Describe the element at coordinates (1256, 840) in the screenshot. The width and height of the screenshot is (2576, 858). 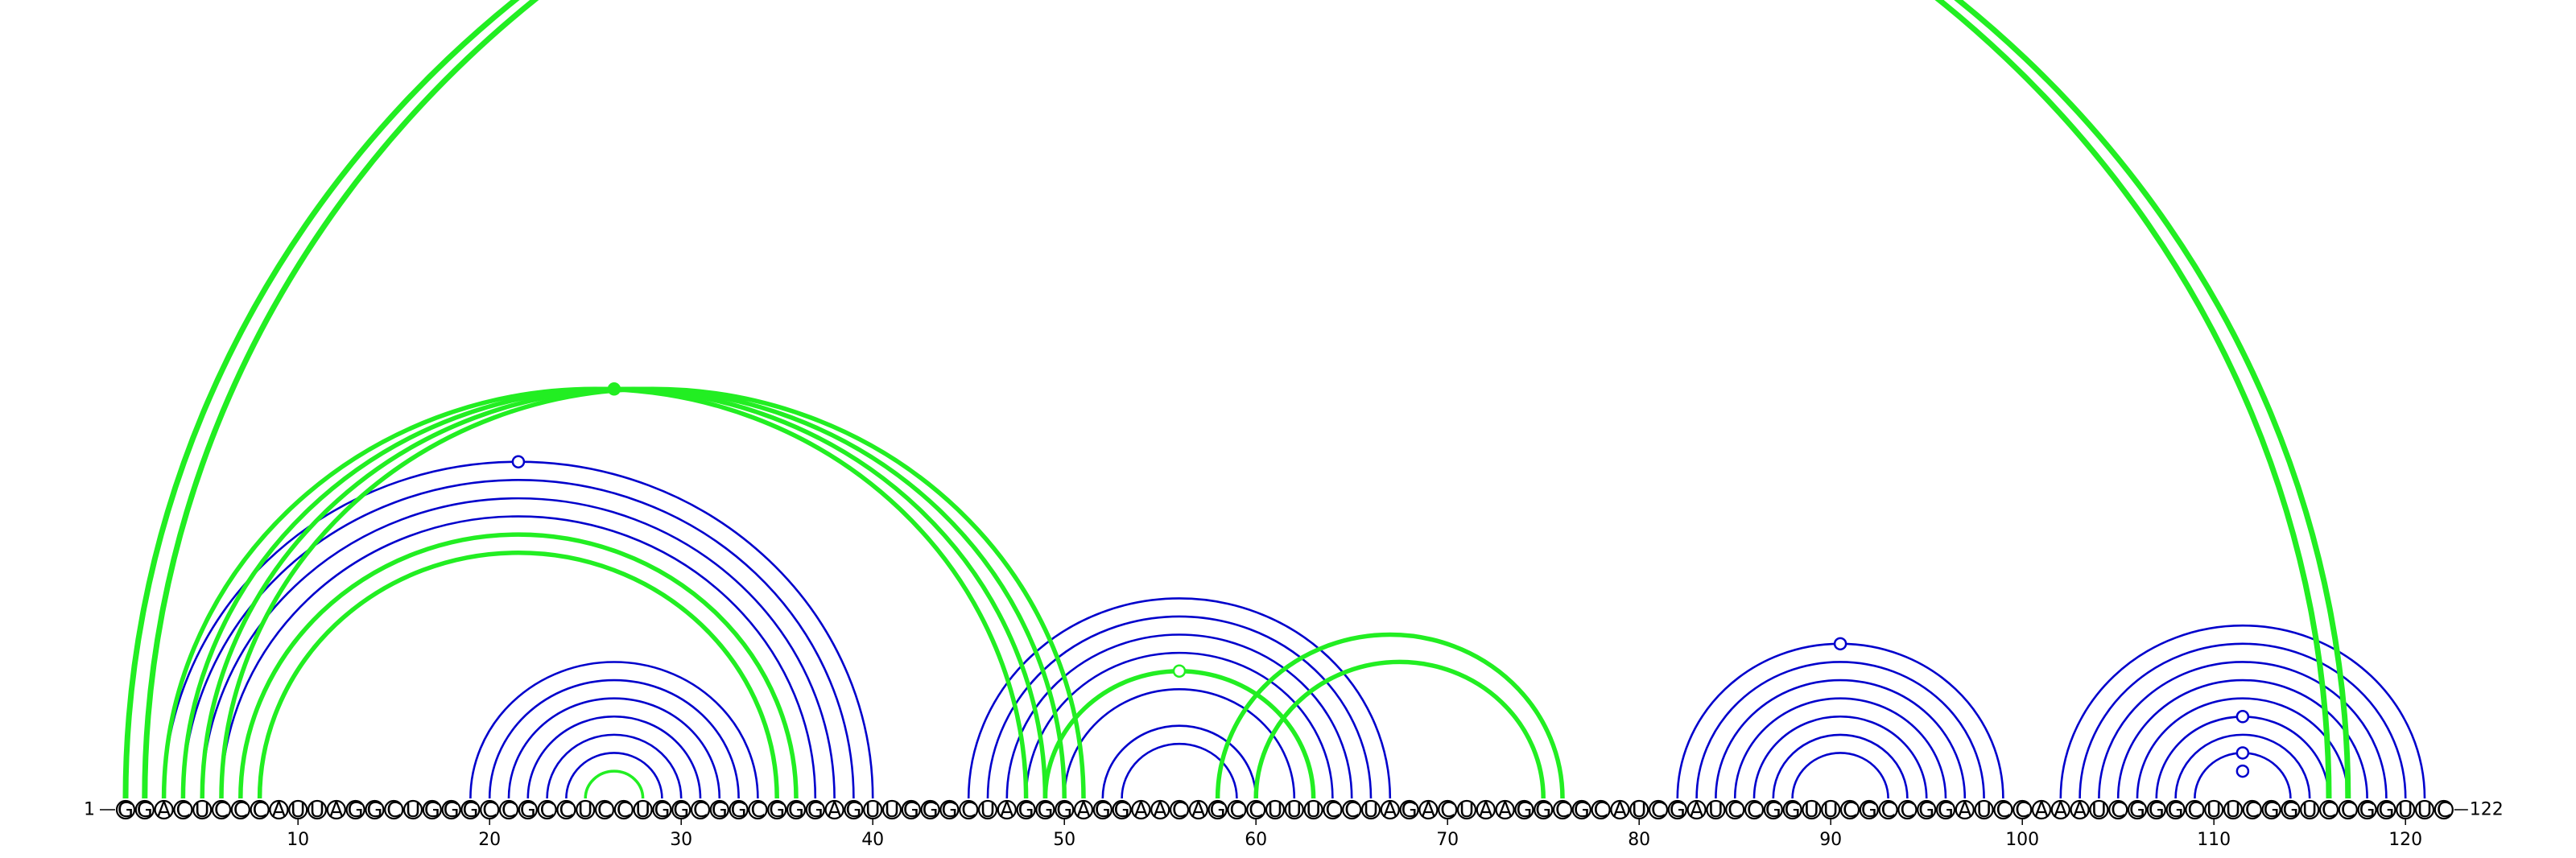
I see `tick-label: 60` at that location.